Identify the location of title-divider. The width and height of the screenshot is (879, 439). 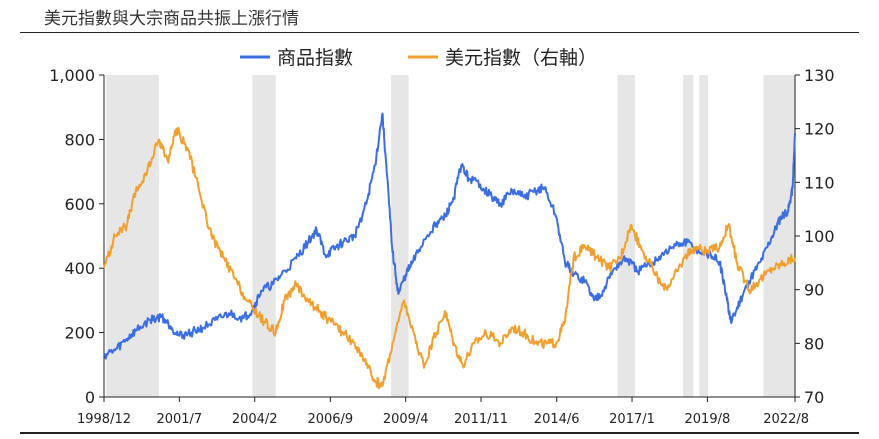
(439, 32).